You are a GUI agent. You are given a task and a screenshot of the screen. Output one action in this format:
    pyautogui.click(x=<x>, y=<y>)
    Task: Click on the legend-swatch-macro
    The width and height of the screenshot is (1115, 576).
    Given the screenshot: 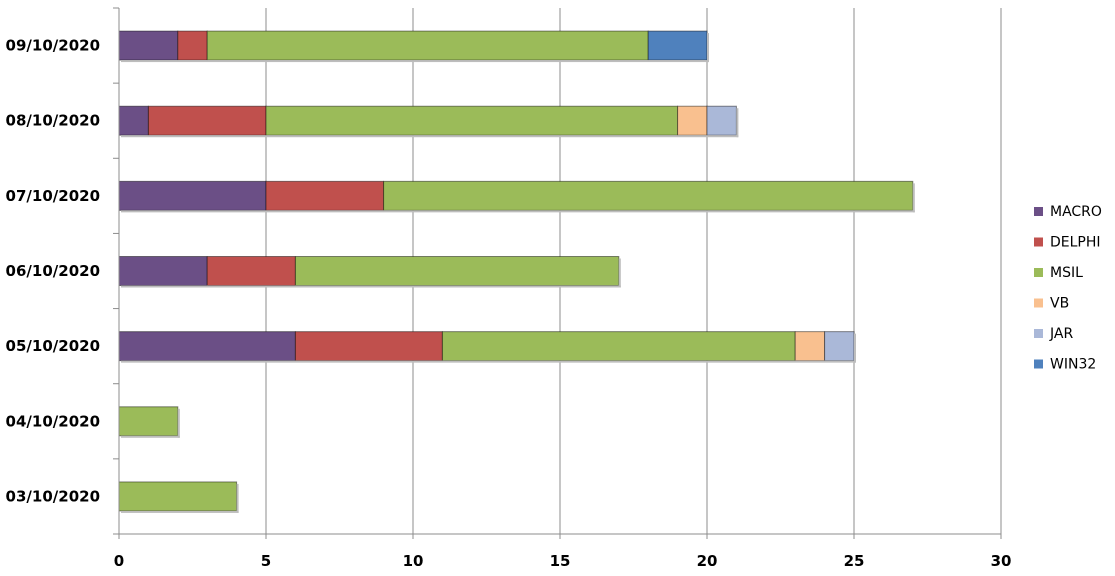 What is the action you would take?
    pyautogui.click(x=1038, y=211)
    